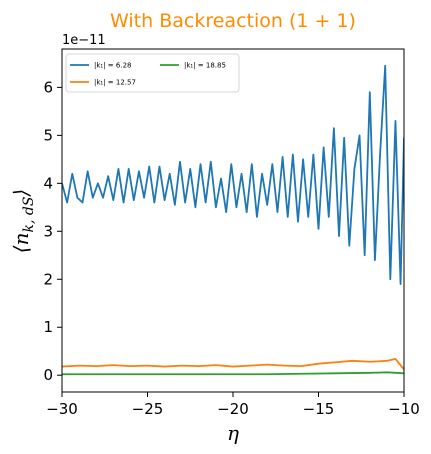 The height and width of the screenshot is (454, 431). What do you see at coordinates (48, 135) in the screenshot?
I see `y-tick-label: 5` at bounding box center [48, 135].